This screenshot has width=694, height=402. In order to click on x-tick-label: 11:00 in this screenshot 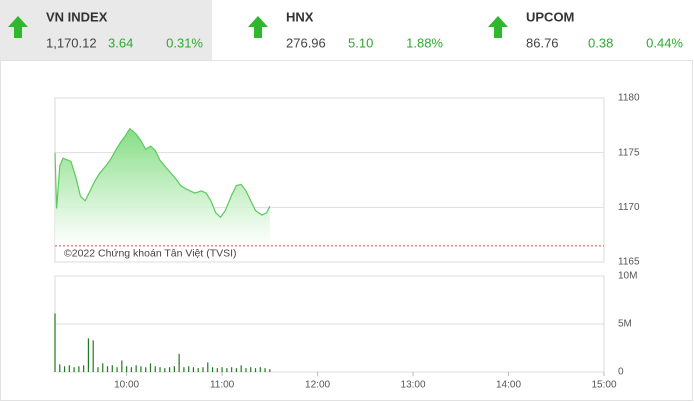, I will do `click(222, 385)`.